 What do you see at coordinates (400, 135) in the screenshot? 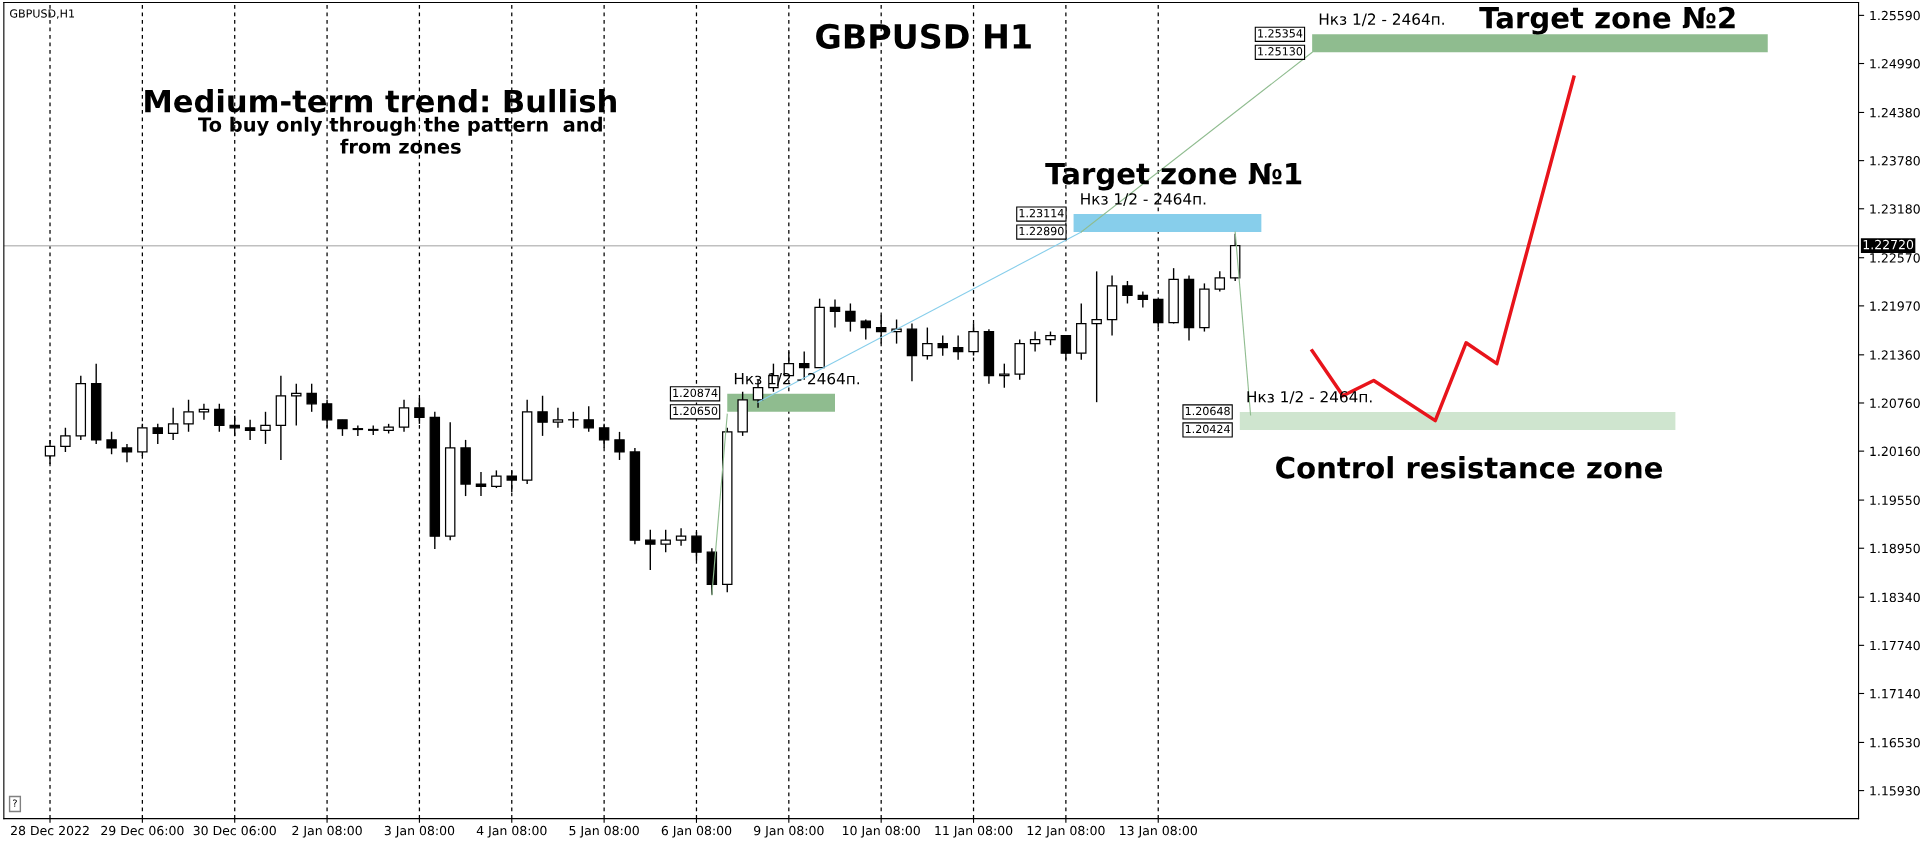
I see `annotation: To buy only through the pattern and from zones` at bounding box center [400, 135].